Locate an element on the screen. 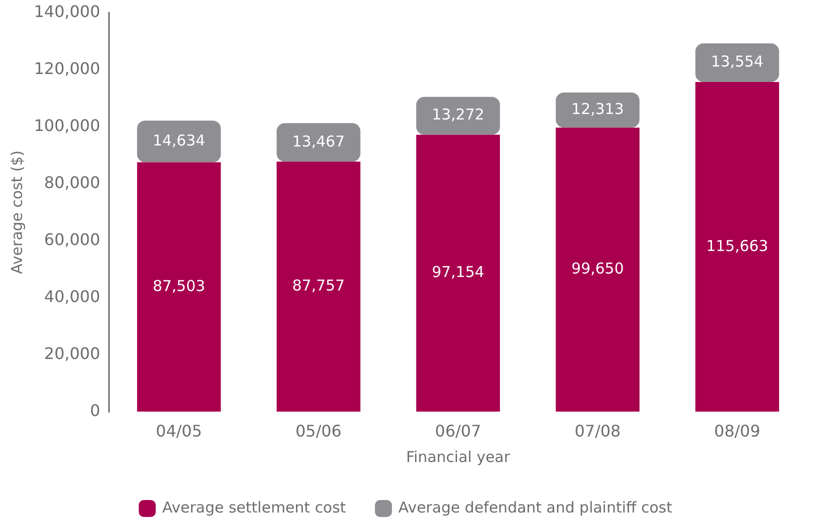  x-tick-label: 08/09 is located at coordinates (737, 431).